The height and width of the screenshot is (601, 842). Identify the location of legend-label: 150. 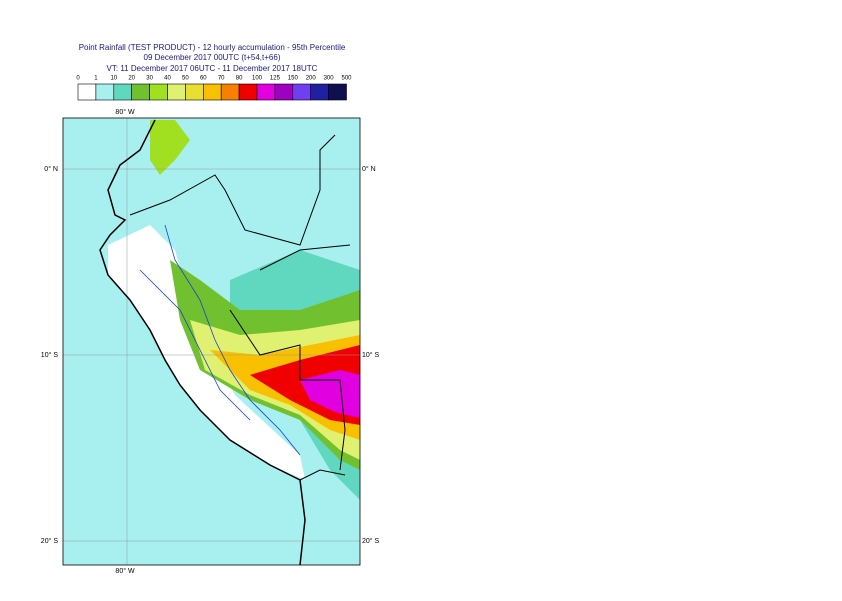
(293, 79).